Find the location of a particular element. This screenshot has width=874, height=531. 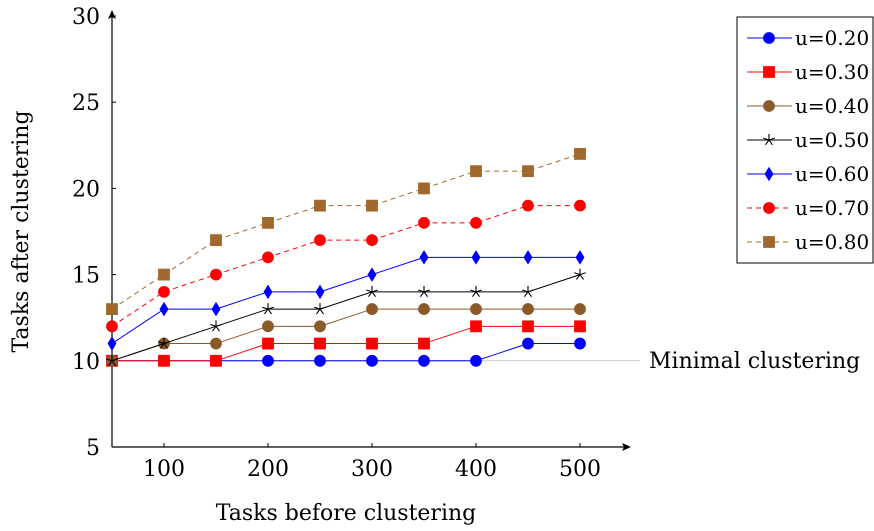

y-axis-title: Tasks after clustering is located at coordinates (21, 231).